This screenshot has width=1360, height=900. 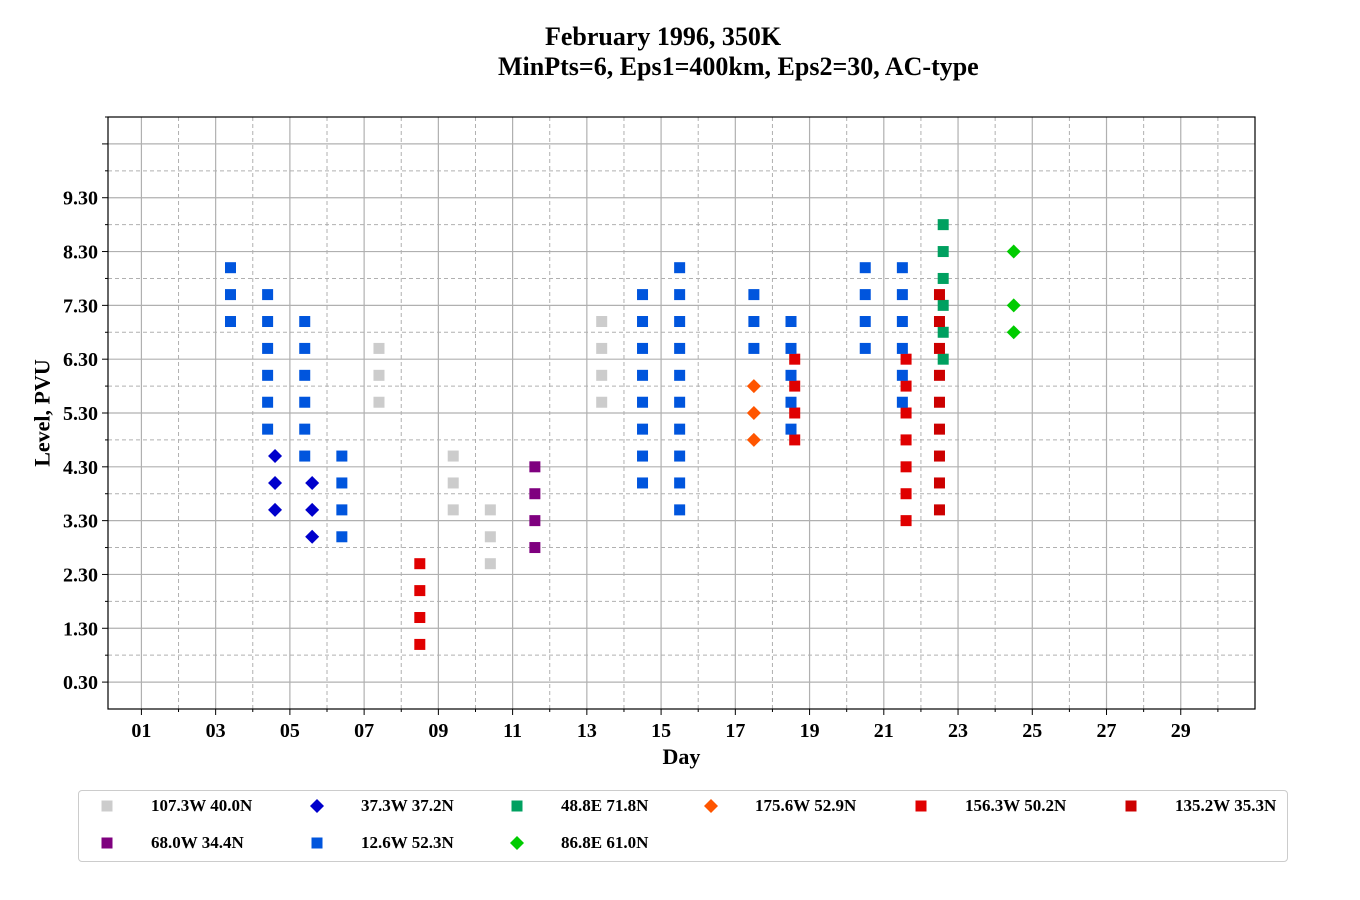 What do you see at coordinates (663, 36) in the screenshot?
I see `chart-title: February 1996, 350K` at bounding box center [663, 36].